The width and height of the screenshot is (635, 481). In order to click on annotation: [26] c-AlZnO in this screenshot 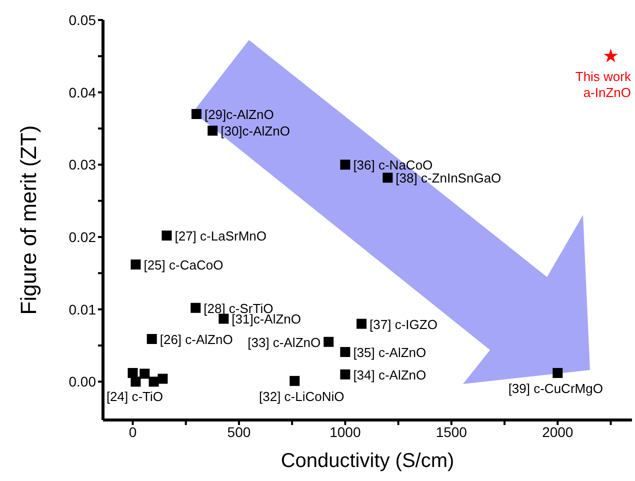, I will do `click(196, 339)`.